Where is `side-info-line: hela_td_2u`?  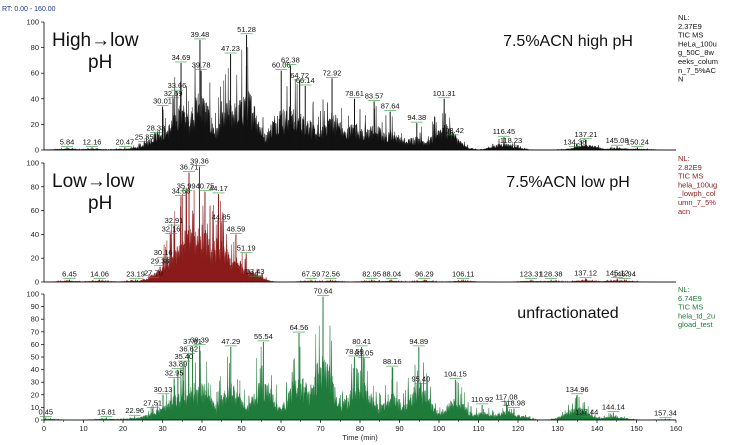 side-info-line: hela_td_2u is located at coordinates (696, 315).